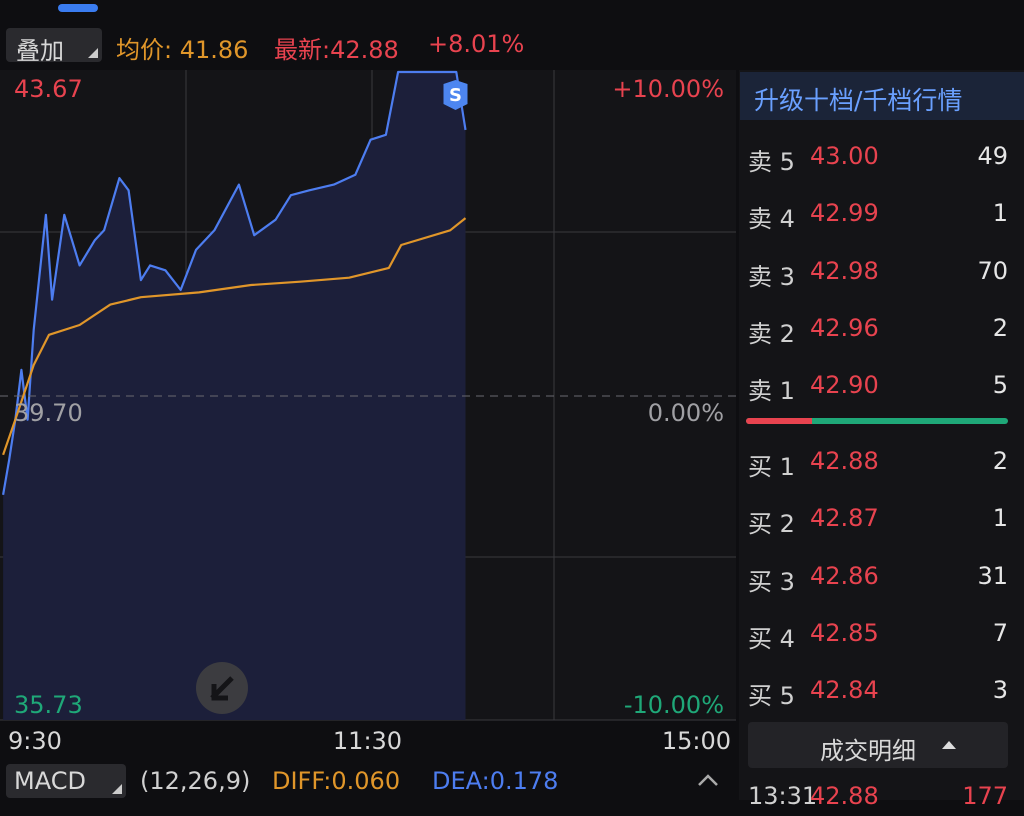  What do you see at coordinates (476, 44) in the screenshot?
I see `price-change: +8.01%` at bounding box center [476, 44].